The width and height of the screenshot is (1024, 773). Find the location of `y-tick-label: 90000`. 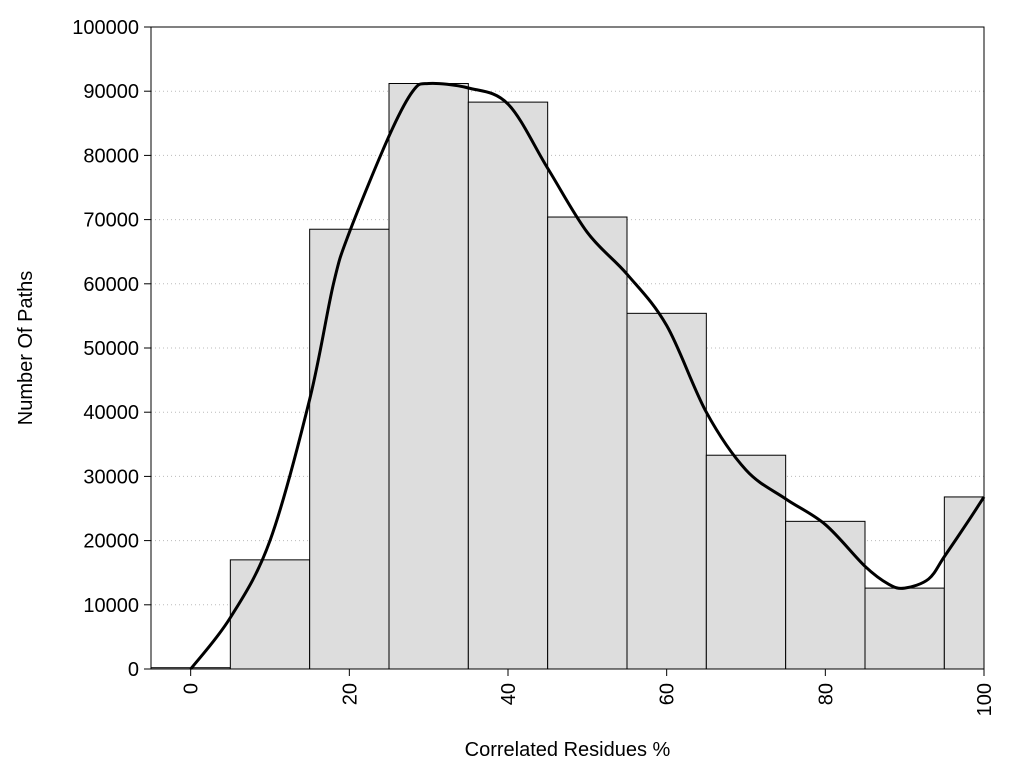

y-tick-label: 90000 is located at coordinates (111, 92).